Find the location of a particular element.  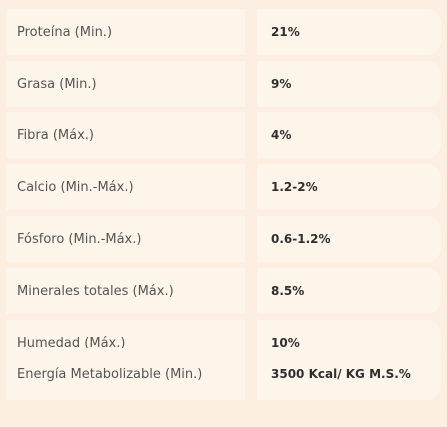

bottom-background is located at coordinates (223, 413).